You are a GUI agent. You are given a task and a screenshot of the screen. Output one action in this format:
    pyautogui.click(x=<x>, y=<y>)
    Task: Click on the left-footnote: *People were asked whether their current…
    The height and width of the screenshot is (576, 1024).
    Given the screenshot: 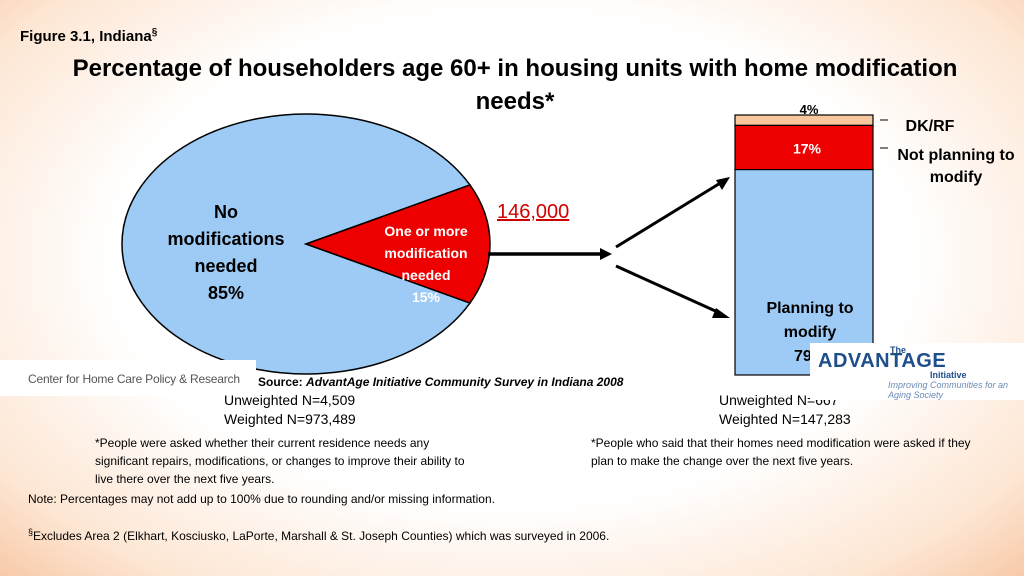 What is the action you would take?
    pyautogui.click(x=280, y=461)
    